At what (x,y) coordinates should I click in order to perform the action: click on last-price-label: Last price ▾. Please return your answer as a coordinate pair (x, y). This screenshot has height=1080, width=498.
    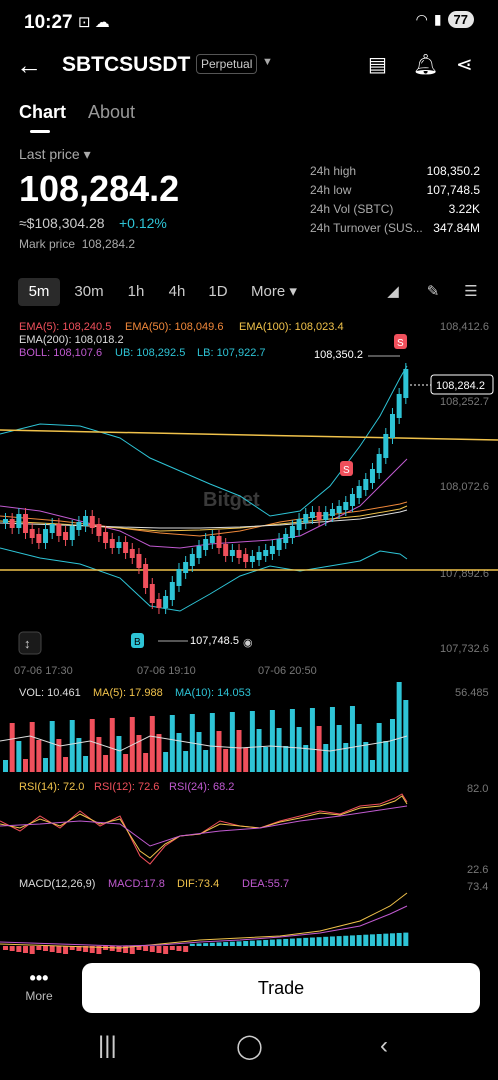
    Looking at the image, I should click on (55, 154).